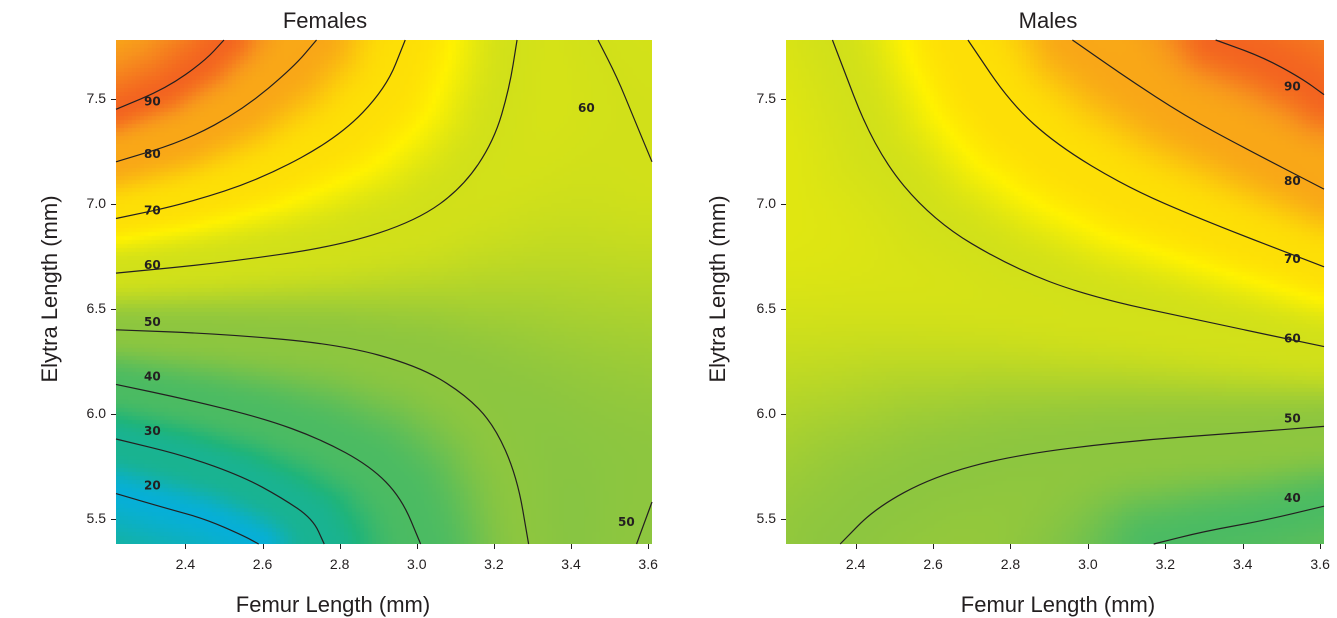 The height and width of the screenshot is (618, 1337). I want to click on chart-title: Females, so click(325, 20).